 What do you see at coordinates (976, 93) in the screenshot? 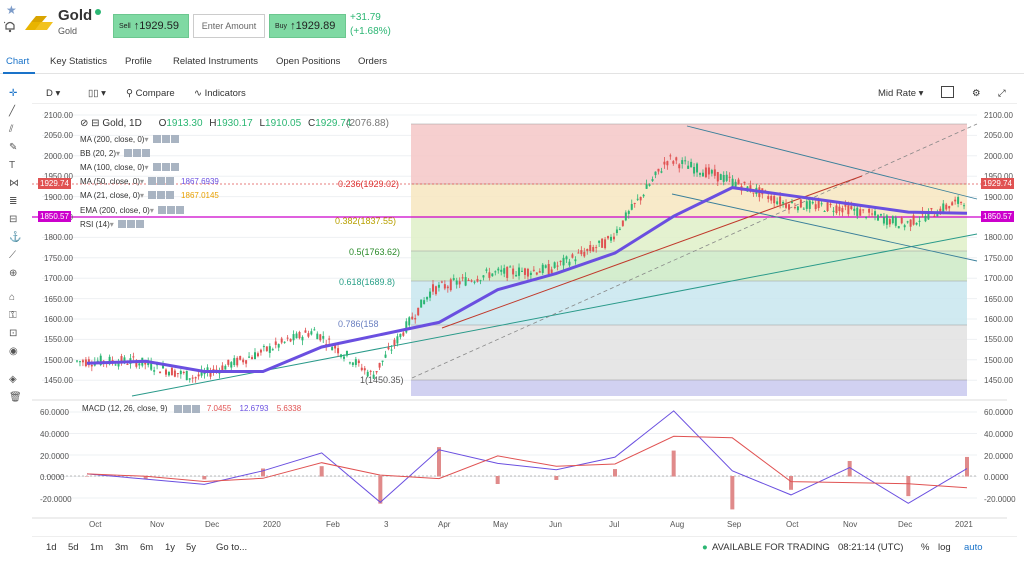
I see `gear-icon: ⚙` at bounding box center [976, 93].